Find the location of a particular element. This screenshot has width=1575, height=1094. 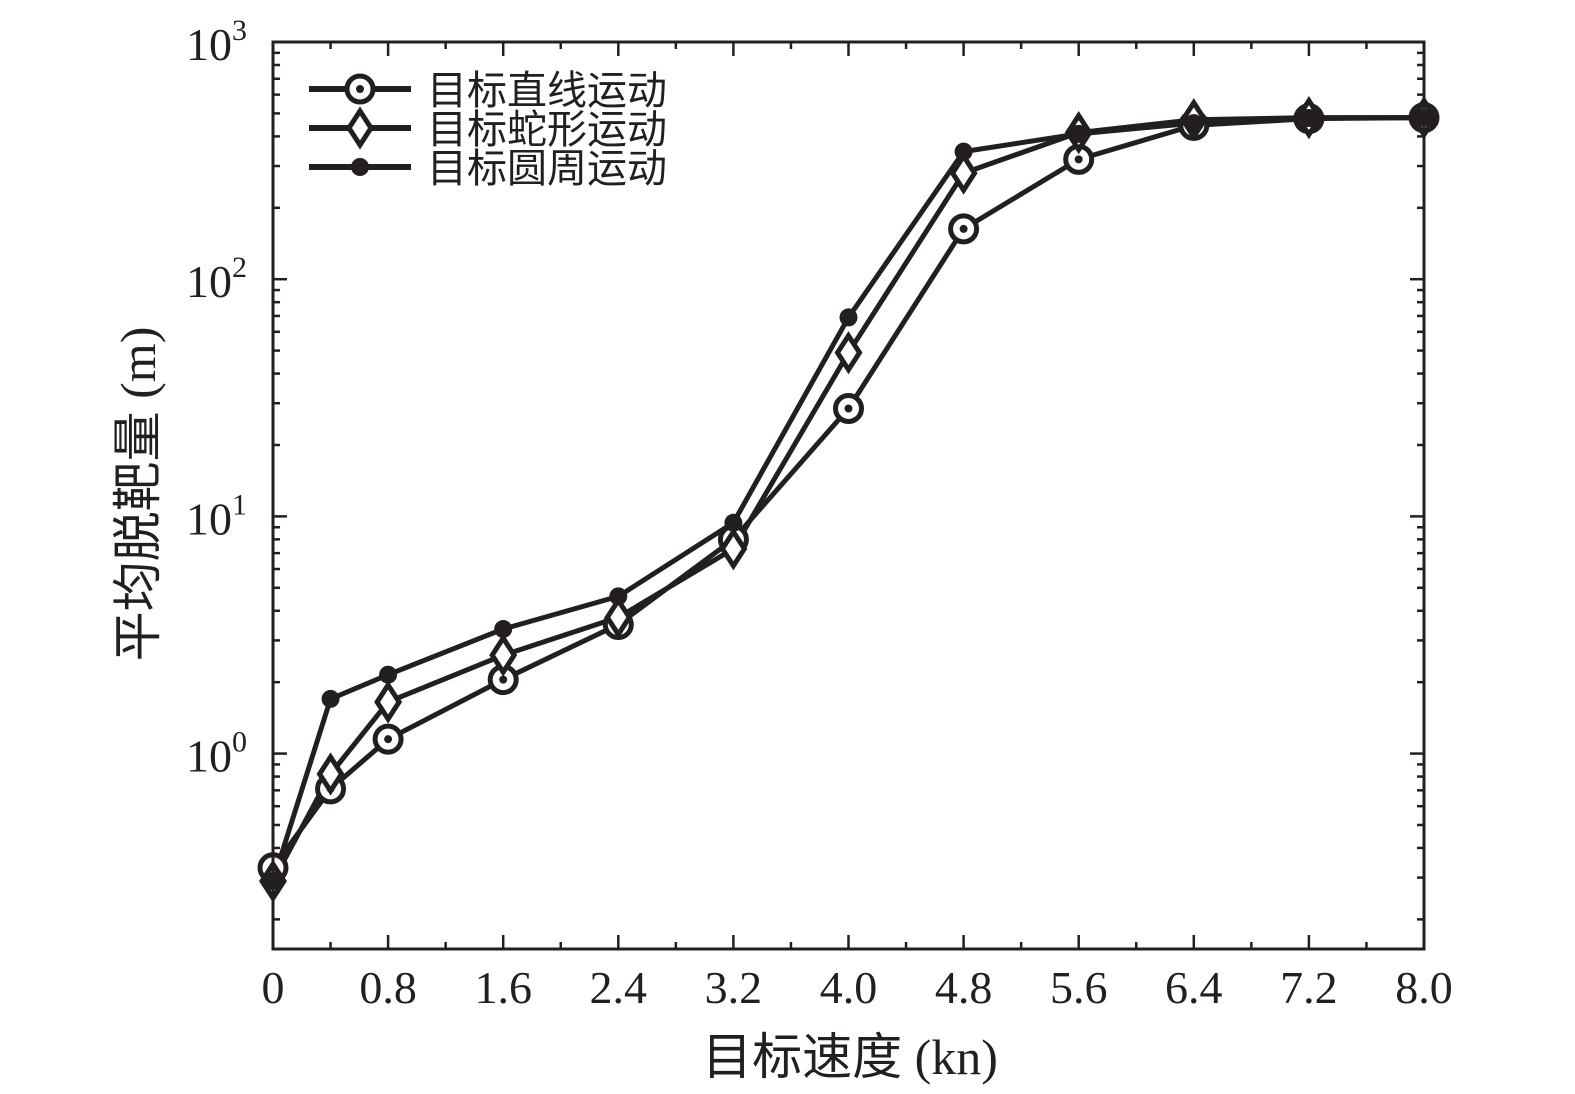

y-tick-label: 10³ is located at coordinates (216, 42).